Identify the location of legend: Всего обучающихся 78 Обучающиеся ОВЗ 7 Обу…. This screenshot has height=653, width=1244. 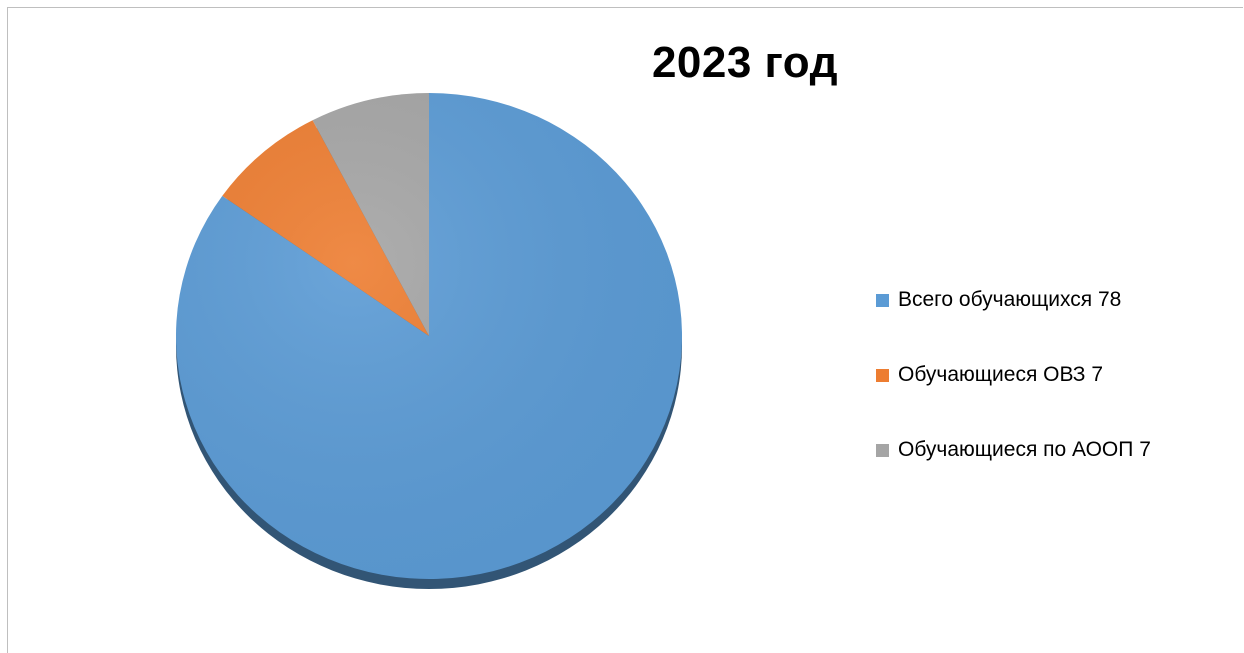
(1046, 394).